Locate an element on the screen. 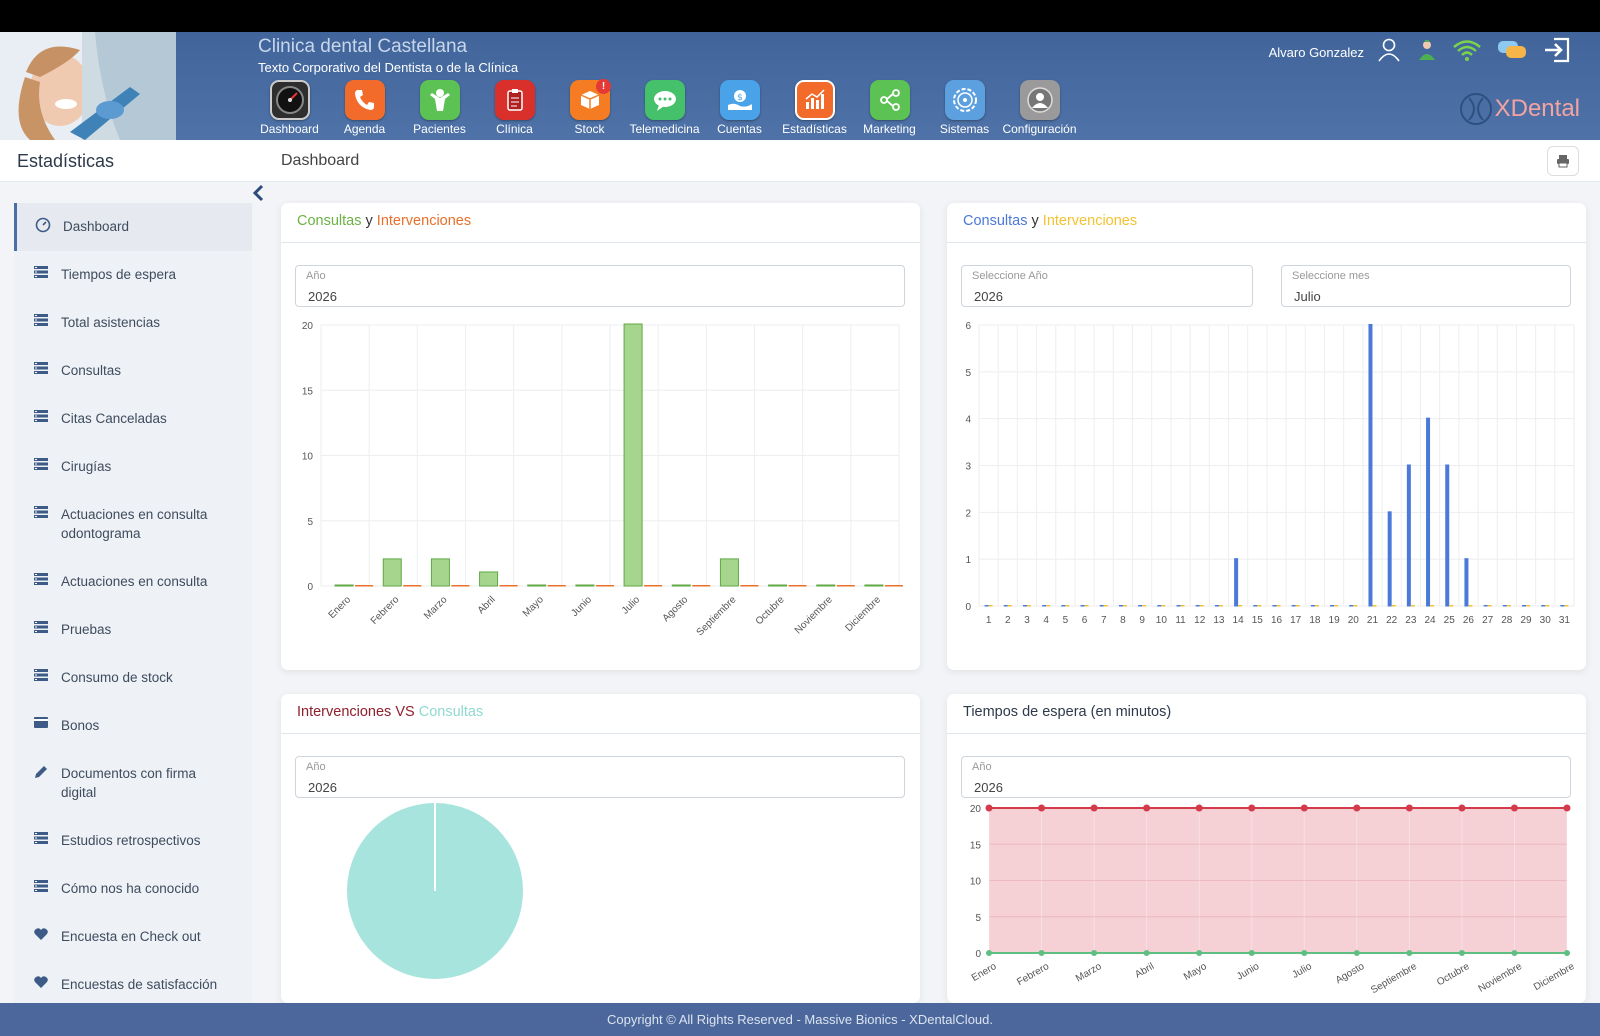 This screenshot has height=1036, width=1600. module-clinica: Clínica is located at coordinates (514, 110).